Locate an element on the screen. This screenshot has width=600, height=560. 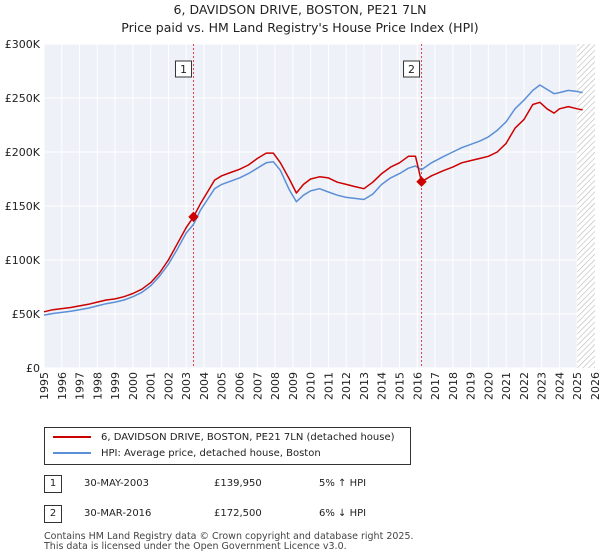
y-tick-label: £0 is located at coordinates (33, 368).